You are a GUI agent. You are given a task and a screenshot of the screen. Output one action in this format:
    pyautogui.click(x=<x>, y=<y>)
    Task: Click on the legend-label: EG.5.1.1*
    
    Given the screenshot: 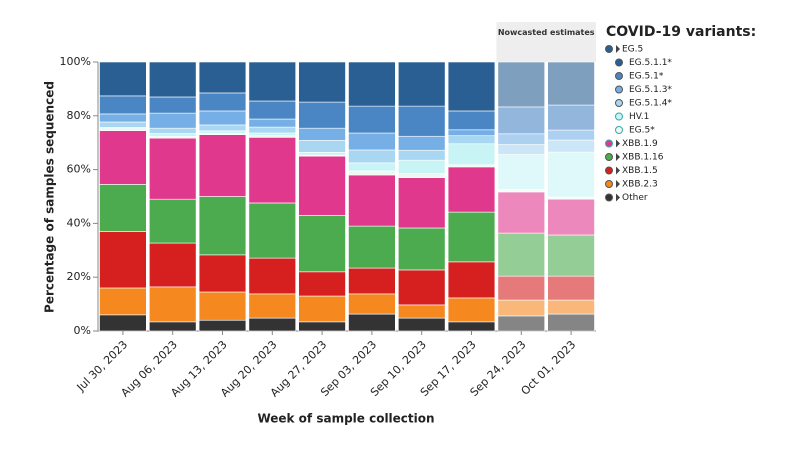 What is the action you would take?
    pyautogui.click(x=650, y=63)
    